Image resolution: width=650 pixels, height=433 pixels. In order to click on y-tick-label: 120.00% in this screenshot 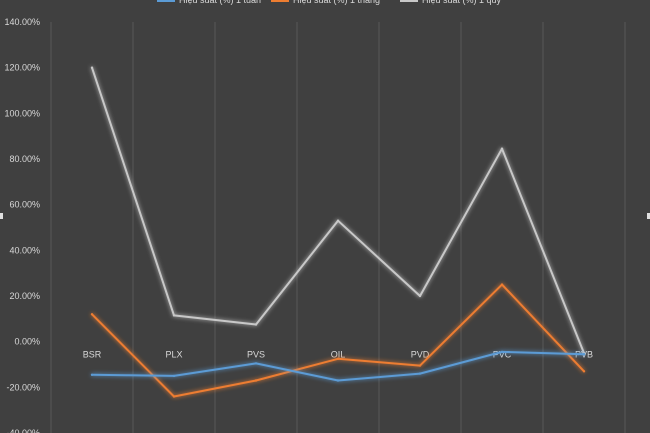, I will do `click(22, 68)`.